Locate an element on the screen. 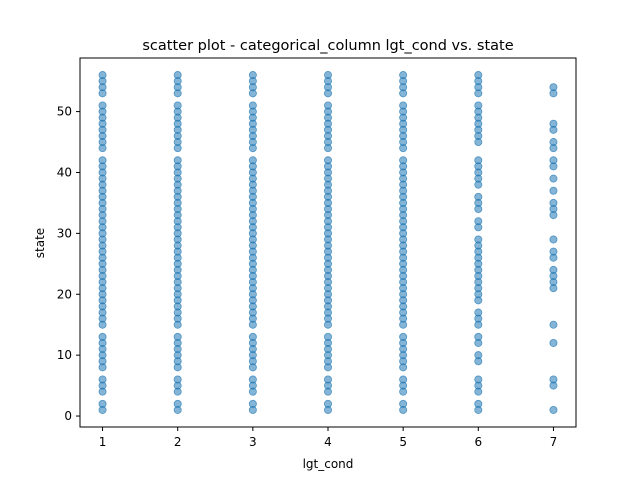 This screenshot has width=640, height=480. x-tick-label: 7 is located at coordinates (554, 442).